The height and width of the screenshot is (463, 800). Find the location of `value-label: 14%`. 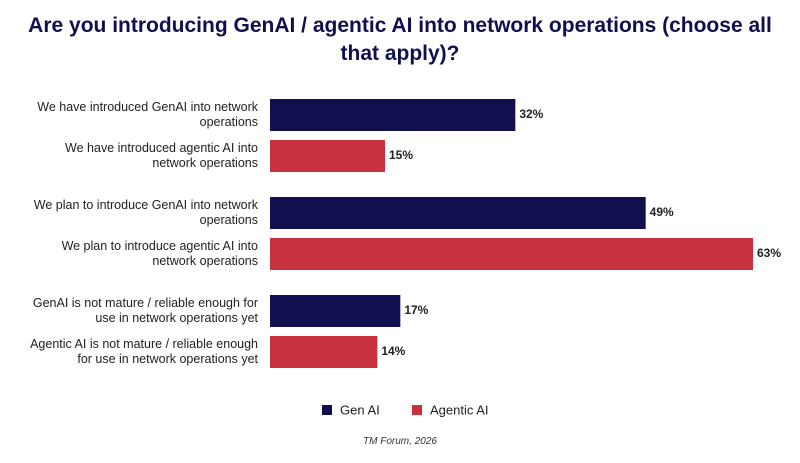

value-label: 14% is located at coordinates (393, 351).